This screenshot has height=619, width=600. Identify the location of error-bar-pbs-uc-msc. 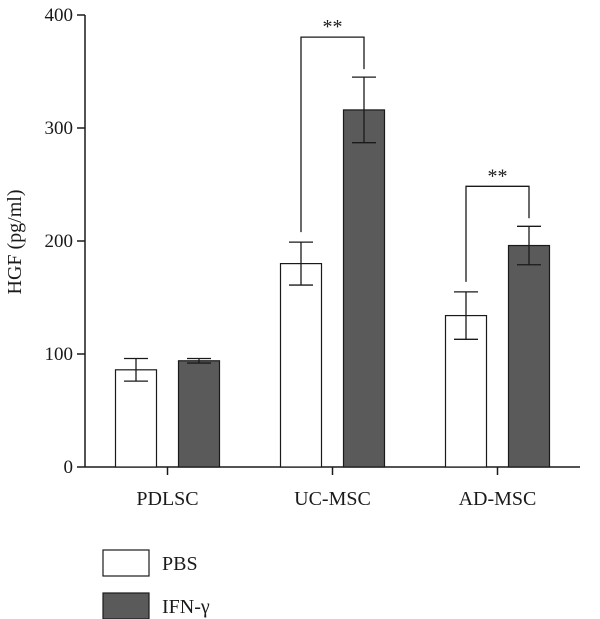
(301, 263).